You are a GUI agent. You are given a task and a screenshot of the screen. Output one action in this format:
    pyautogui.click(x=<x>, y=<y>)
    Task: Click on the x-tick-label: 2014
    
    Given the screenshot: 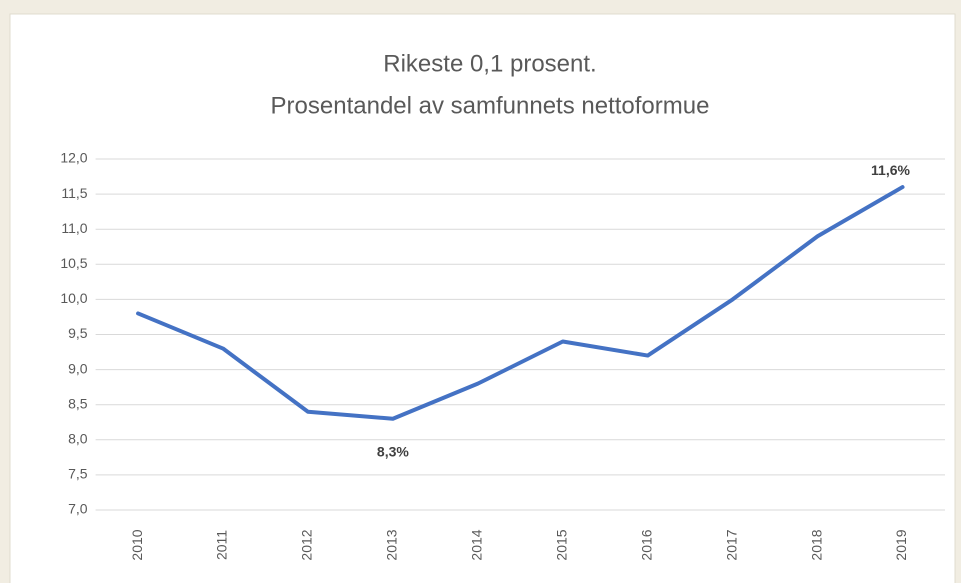 What is the action you would take?
    pyautogui.click(x=477, y=544)
    